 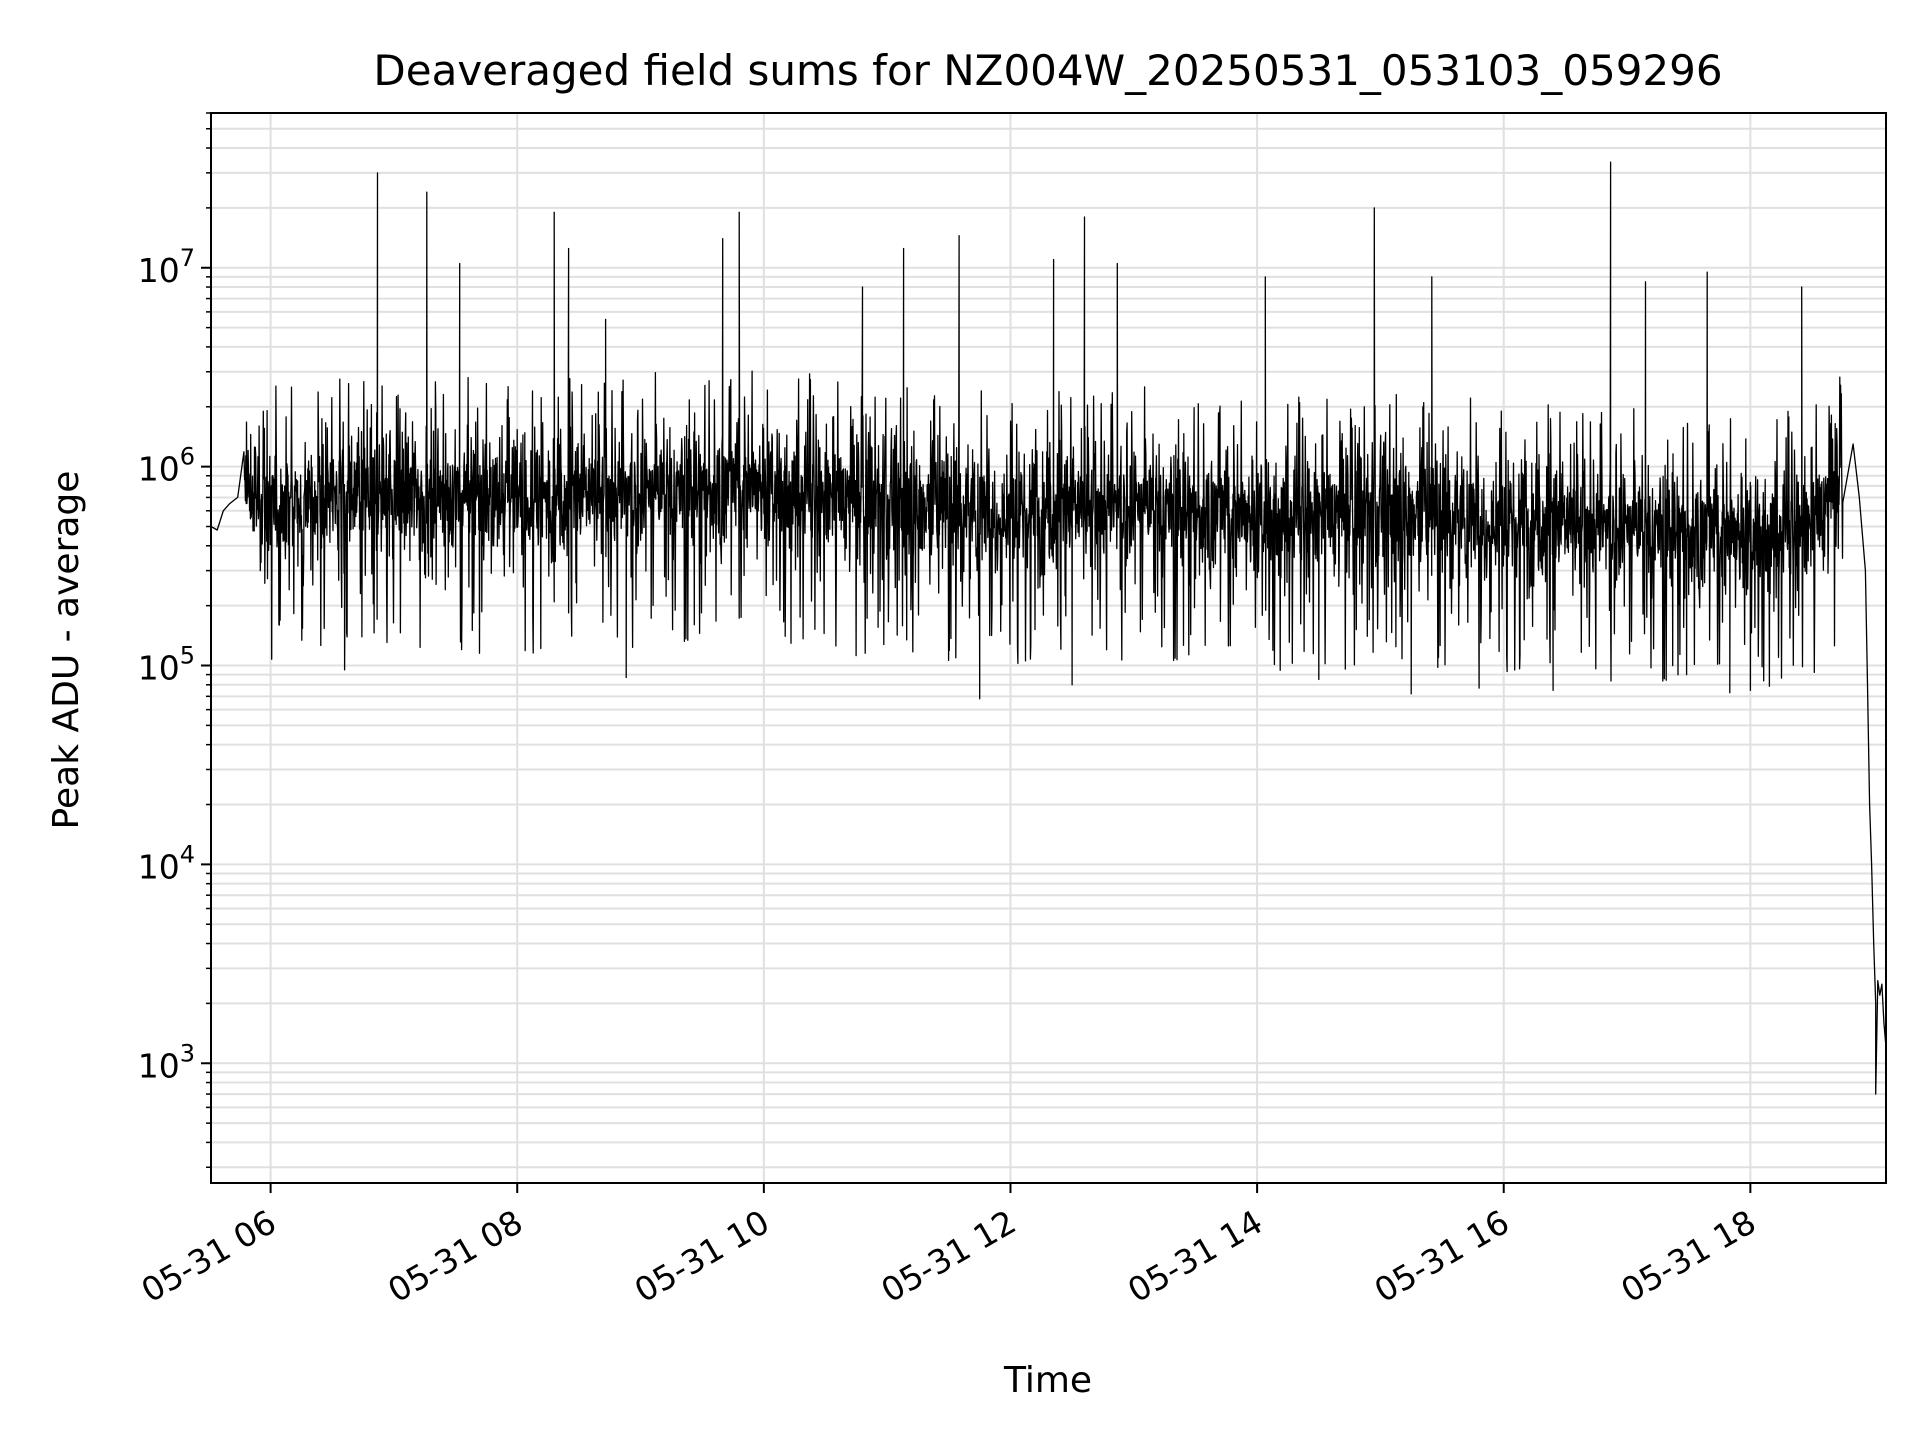 What do you see at coordinates (1047, 1380) in the screenshot?
I see `x-axis-label: Time` at bounding box center [1047, 1380].